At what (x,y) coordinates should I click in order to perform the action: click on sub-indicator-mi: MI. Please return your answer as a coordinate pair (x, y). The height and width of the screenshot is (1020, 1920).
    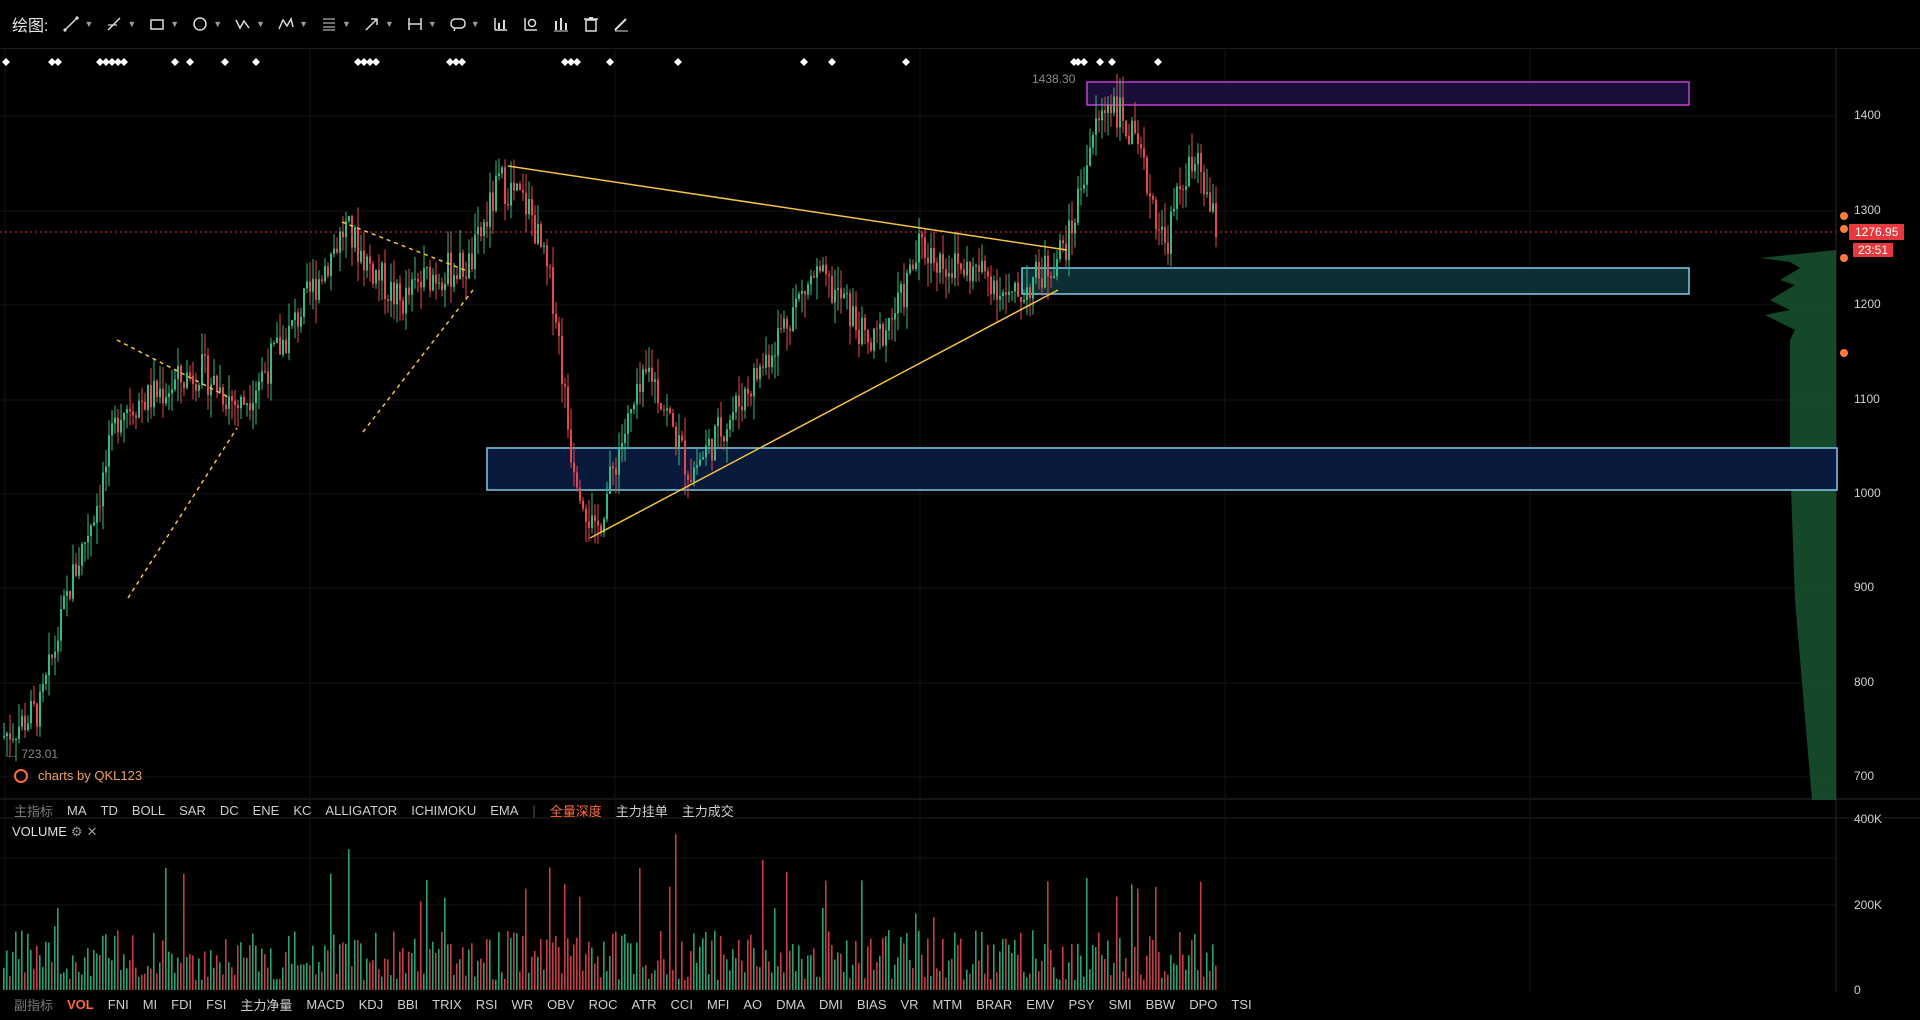
    Looking at the image, I should click on (150, 1004).